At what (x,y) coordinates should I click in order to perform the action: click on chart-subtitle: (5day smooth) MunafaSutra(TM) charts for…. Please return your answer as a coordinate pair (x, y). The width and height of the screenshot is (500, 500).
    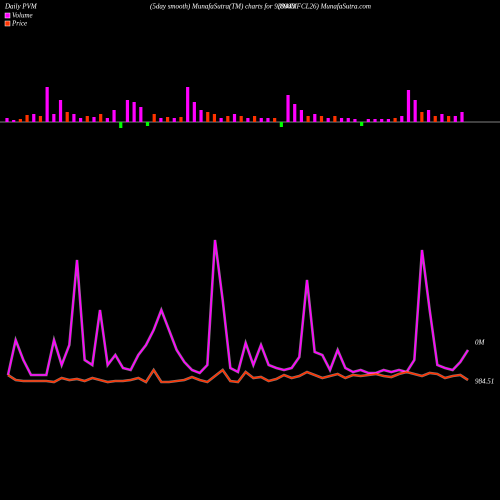
    Looking at the image, I should click on (223, 7).